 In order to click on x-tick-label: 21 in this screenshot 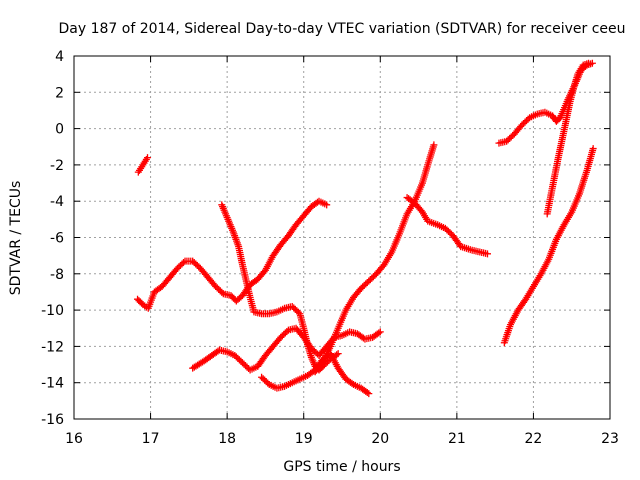, I will do `click(457, 439)`.